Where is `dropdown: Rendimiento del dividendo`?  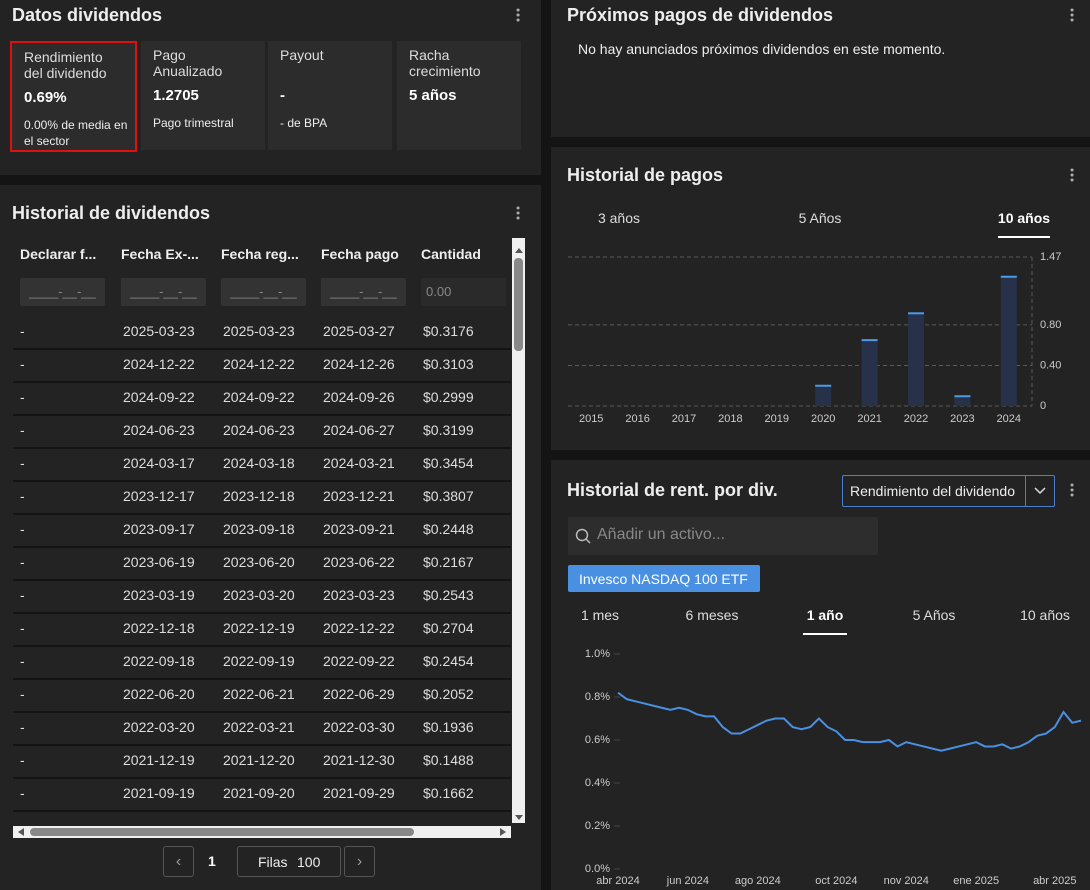
dropdown: Rendimiento del dividendo is located at coordinates (948, 491).